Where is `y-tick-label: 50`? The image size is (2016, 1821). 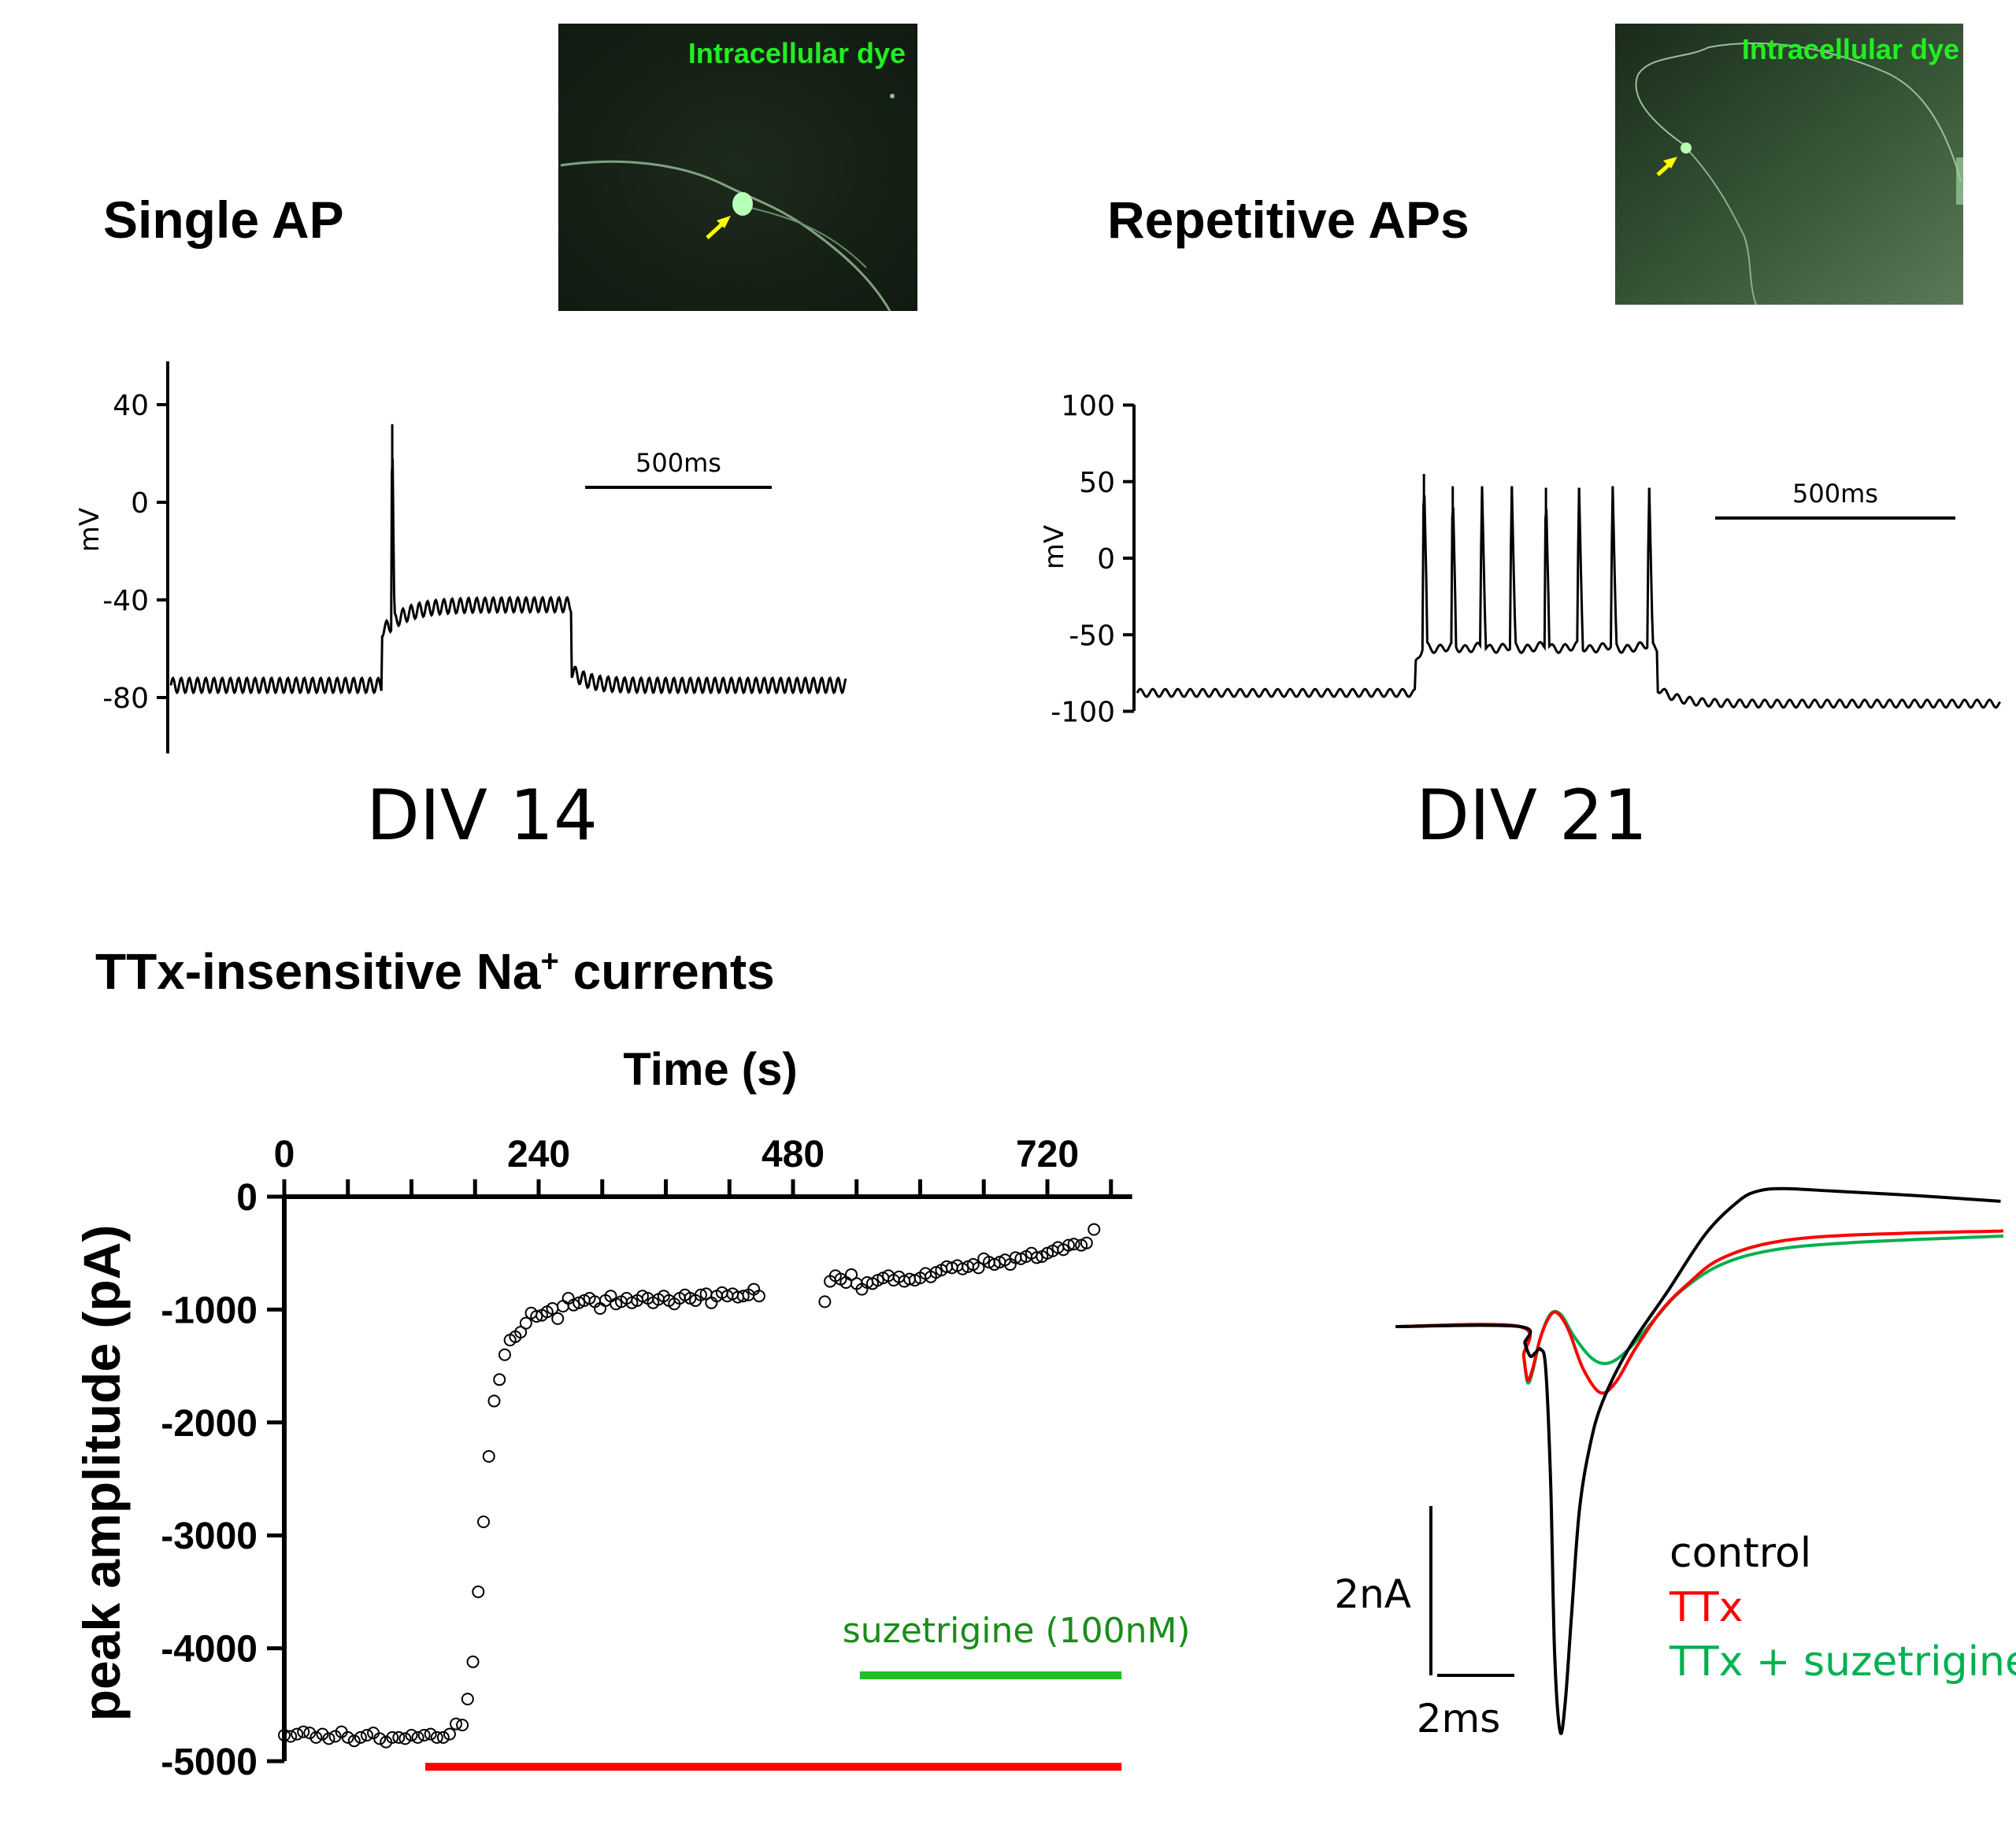
y-tick-label: 50 is located at coordinates (1097, 483).